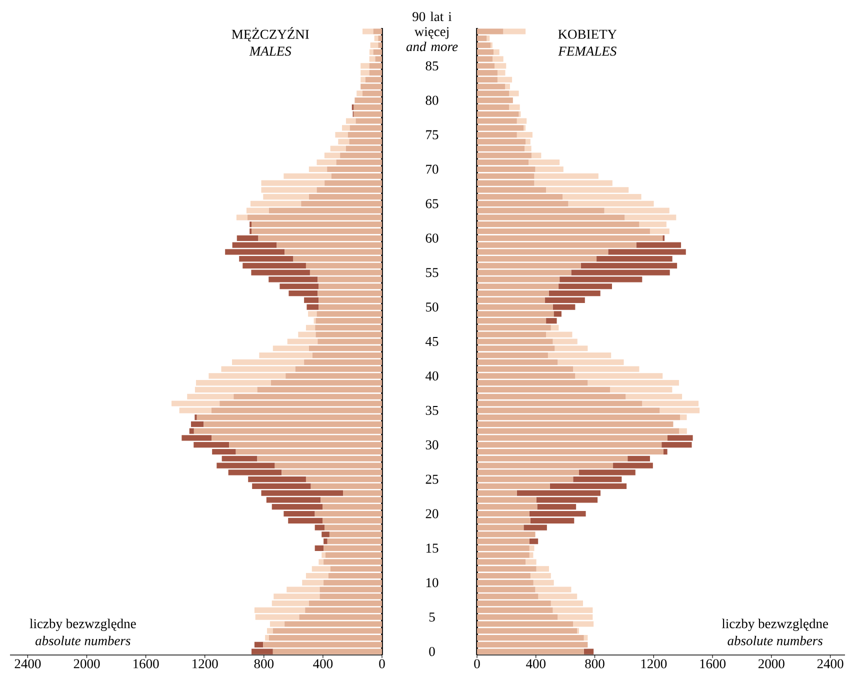 This screenshot has height=677, width=861. Describe the element at coordinates (270, 51) in the screenshot. I see `text: MALES` at that location.